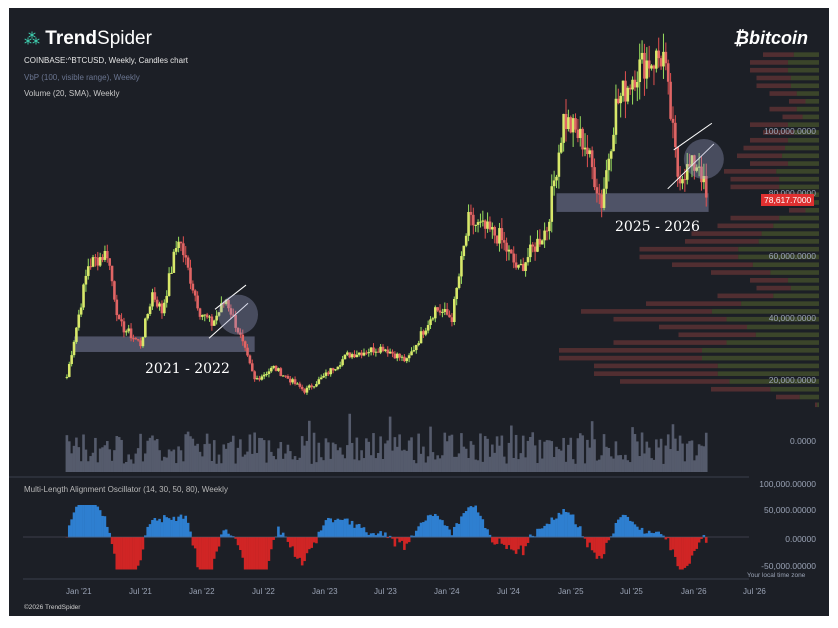  Describe the element at coordinates (230, 297) in the screenshot. I see `flag-channel-upper` at that location.